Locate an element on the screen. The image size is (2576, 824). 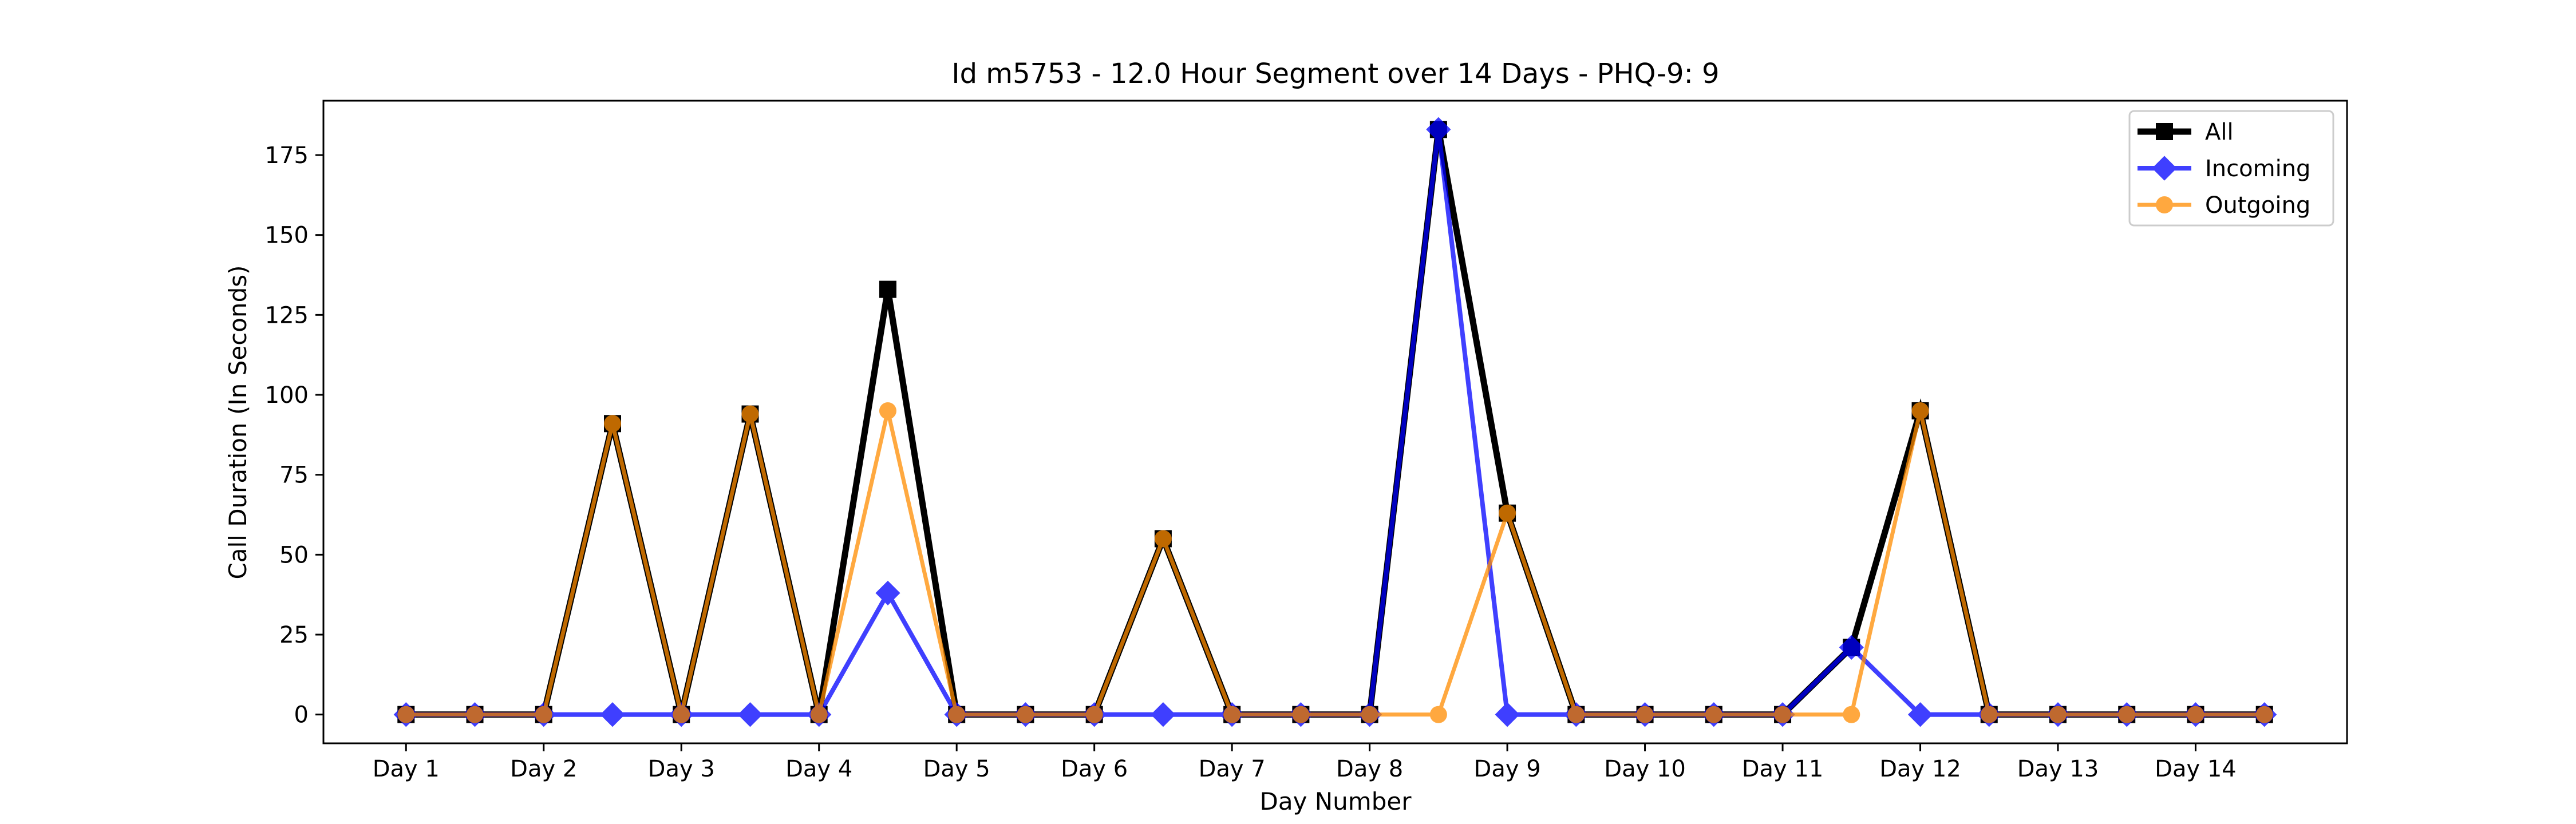
x-tick-label: Day 3 is located at coordinates (681, 769).